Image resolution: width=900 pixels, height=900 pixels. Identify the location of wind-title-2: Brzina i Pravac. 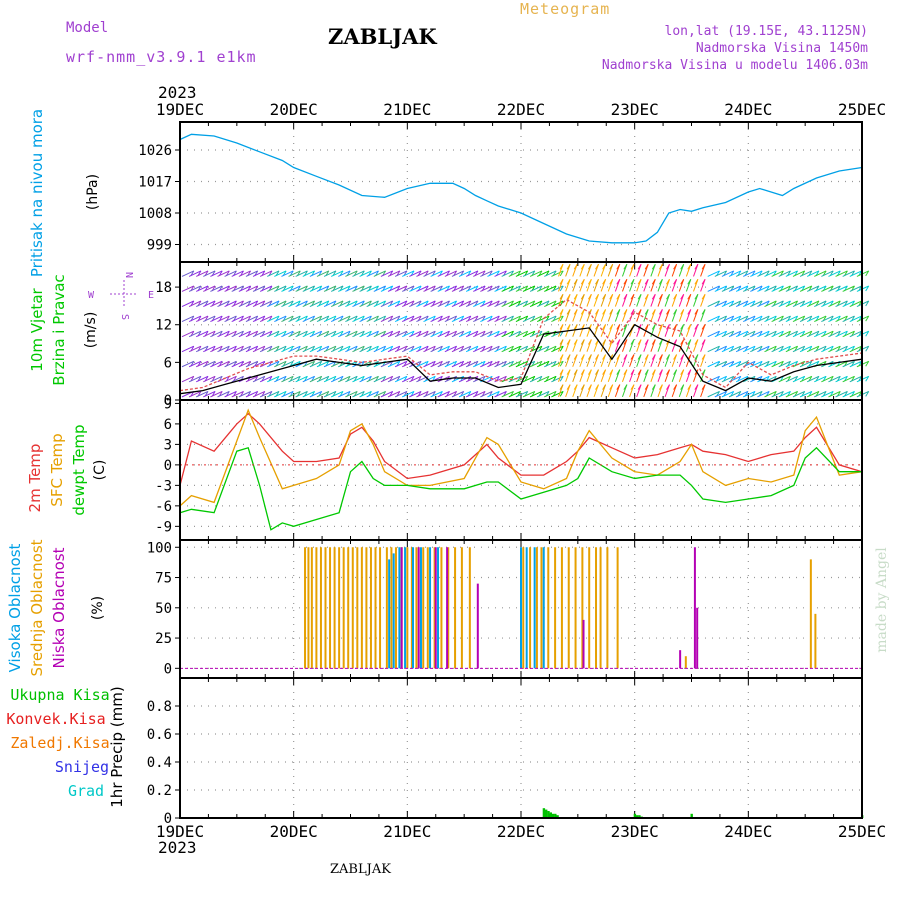
(59, 329).